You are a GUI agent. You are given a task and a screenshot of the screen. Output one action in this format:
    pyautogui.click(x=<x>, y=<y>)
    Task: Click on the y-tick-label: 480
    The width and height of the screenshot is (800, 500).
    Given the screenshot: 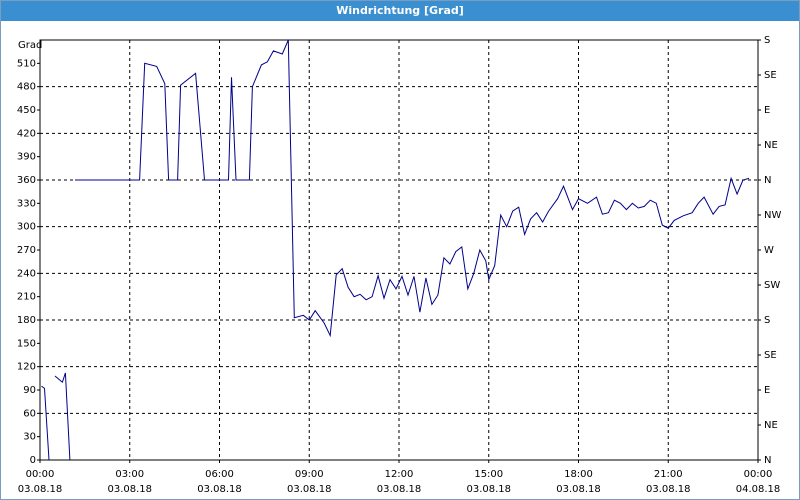 What is the action you would take?
    pyautogui.click(x=26, y=87)
    